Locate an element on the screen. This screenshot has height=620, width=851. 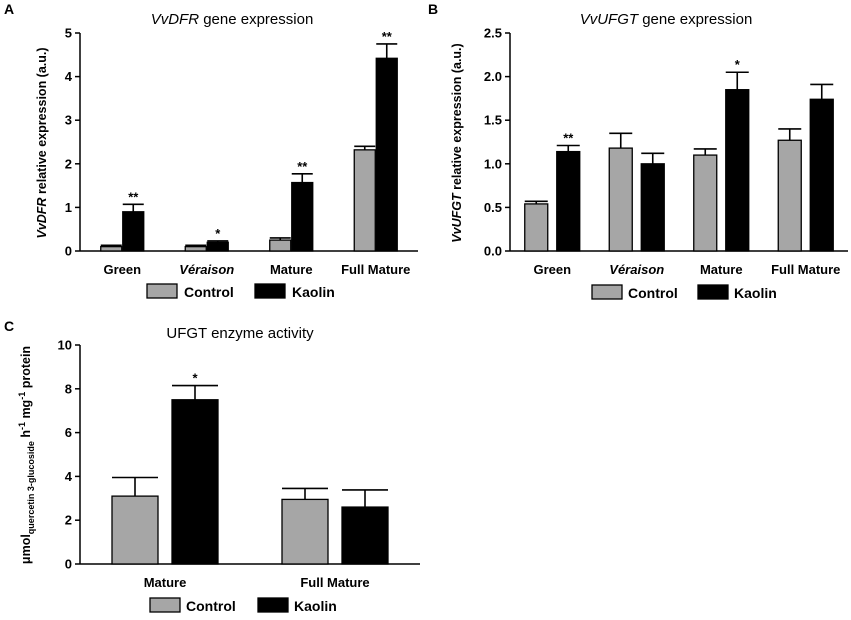
panel-b-title-gene: VvUFGT is located at coordinates (610, 19).